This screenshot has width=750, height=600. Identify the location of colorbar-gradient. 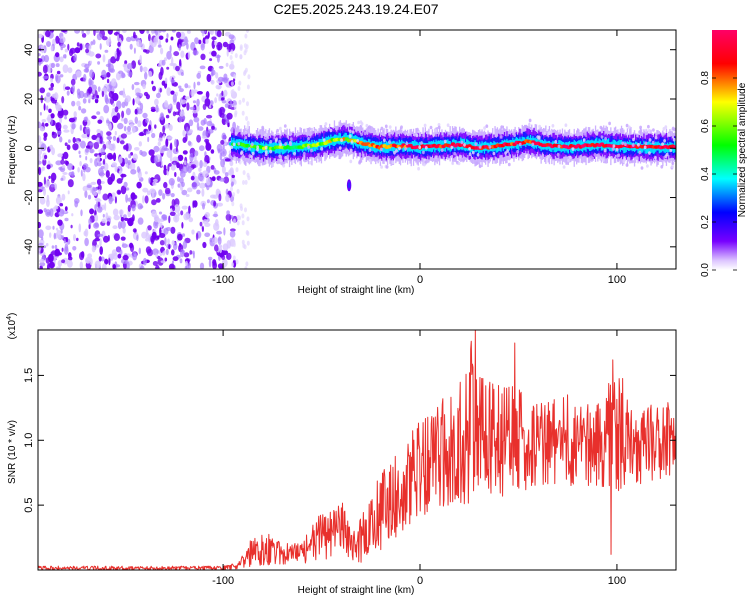
(724, 150).